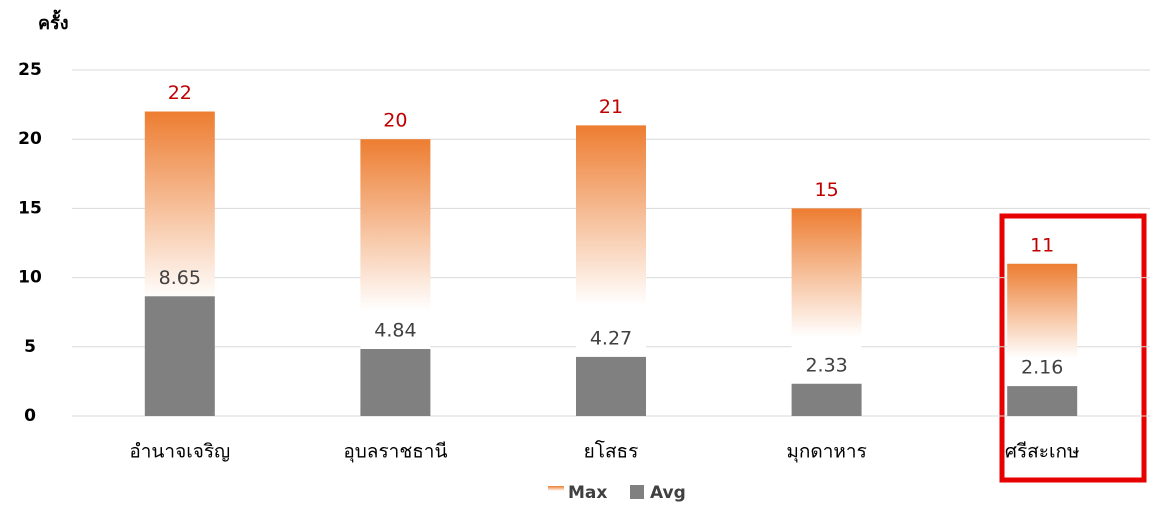  I want to click on data-label: 2.16, so click(1042, 368).